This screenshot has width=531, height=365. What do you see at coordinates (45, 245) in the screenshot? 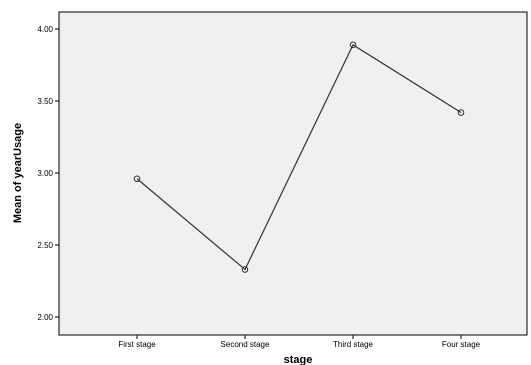
I see `y-tick-label: 2.50` at bounding box center [45, 245].